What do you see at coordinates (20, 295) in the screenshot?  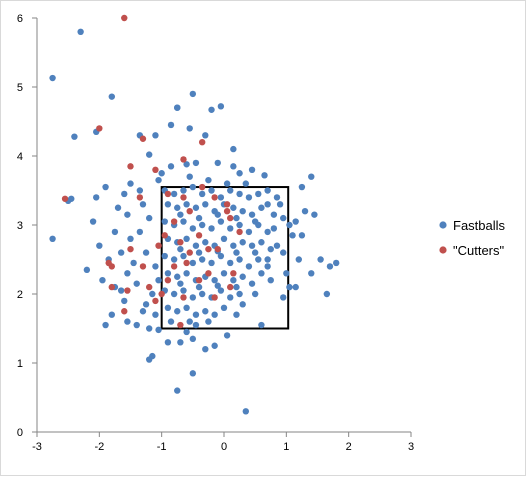 I see `y-tick-label: 2` at bounding box center [20, 295].